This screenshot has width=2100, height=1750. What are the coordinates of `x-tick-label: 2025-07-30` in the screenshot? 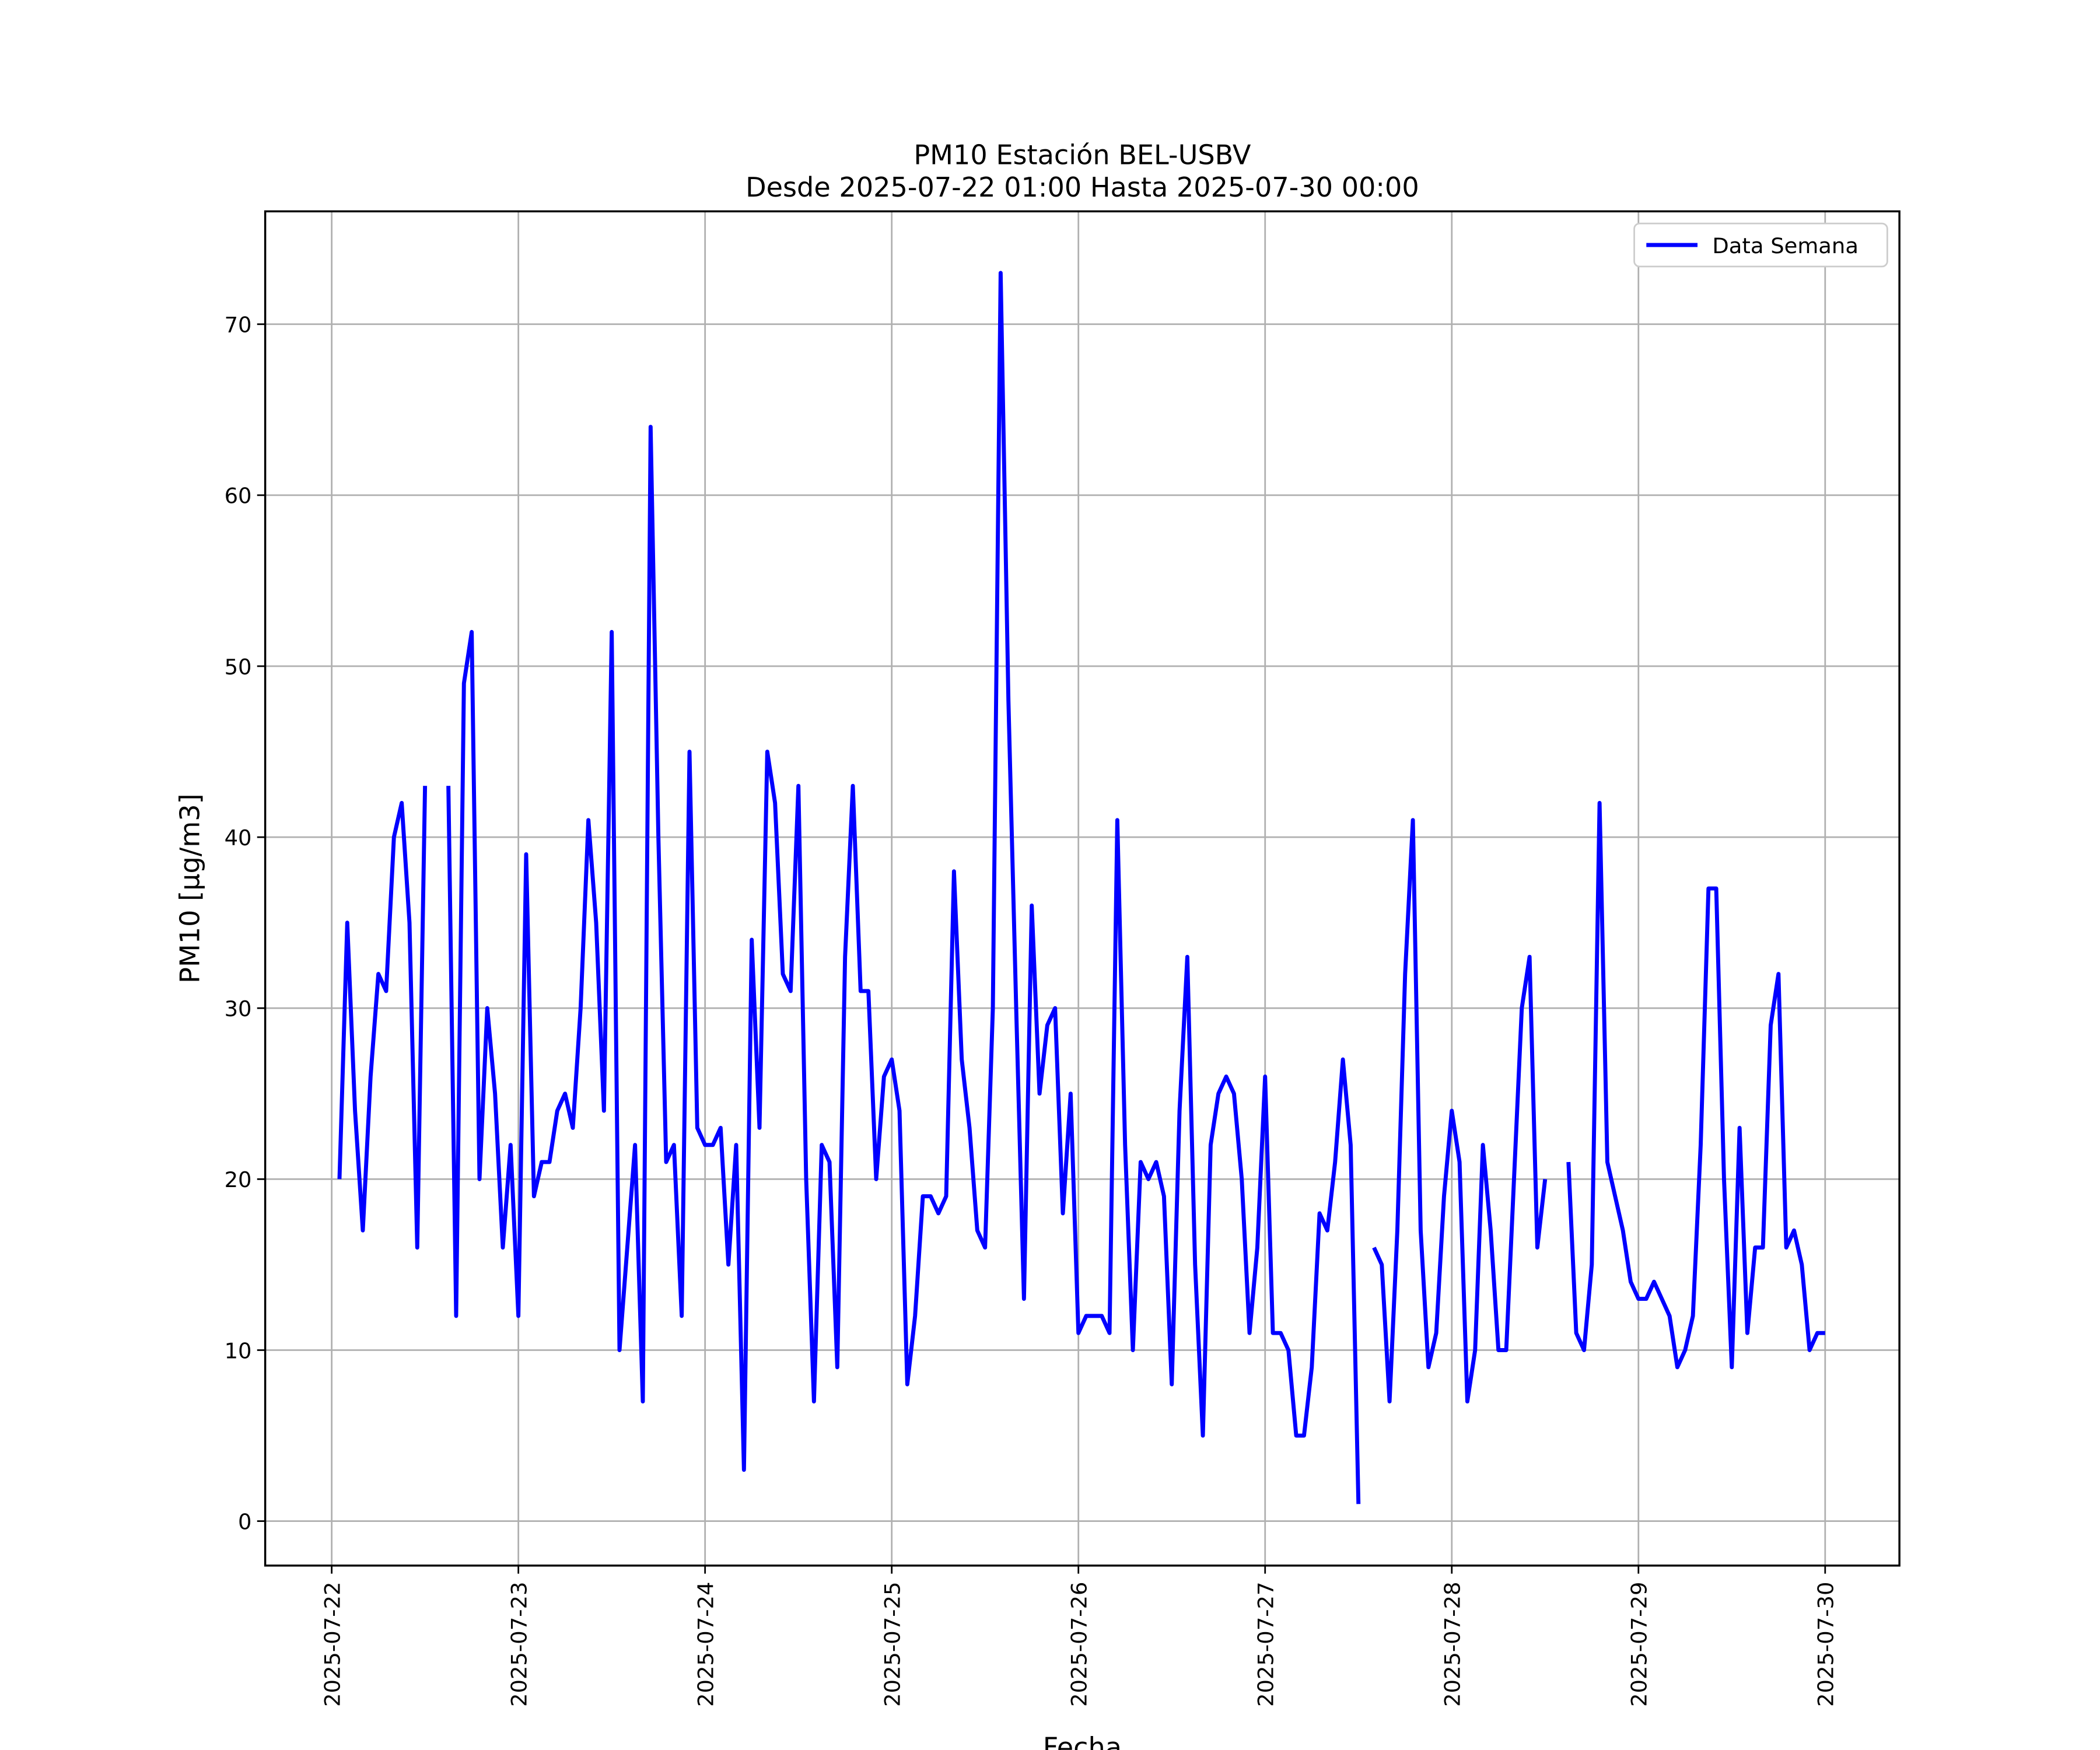 It's located at (1826, 1644).